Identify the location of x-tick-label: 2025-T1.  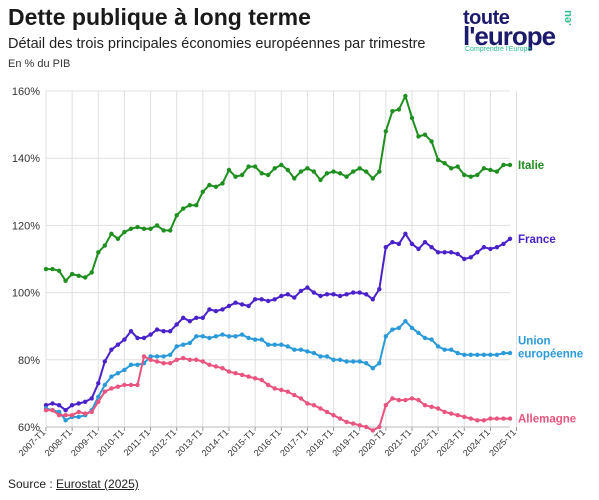
(502, 442).